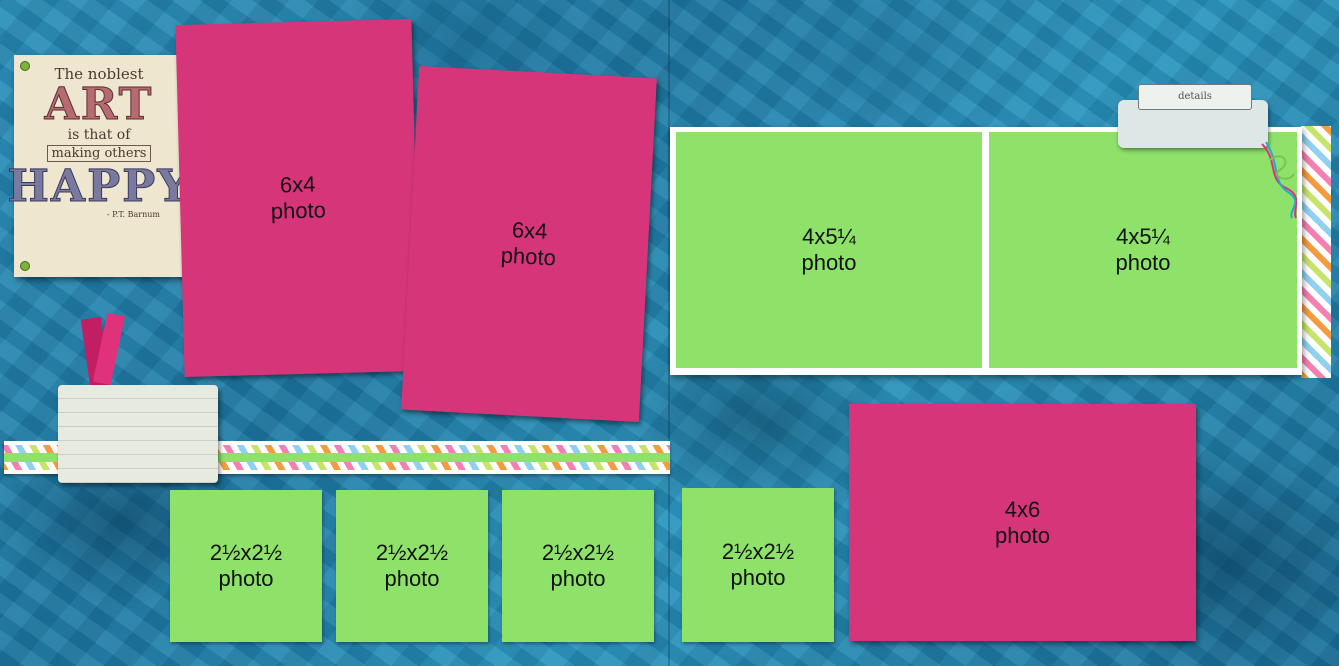 The width and height of the screenshot is (1339, 666). I want to click on details-banner: details, so click(1195, 97).